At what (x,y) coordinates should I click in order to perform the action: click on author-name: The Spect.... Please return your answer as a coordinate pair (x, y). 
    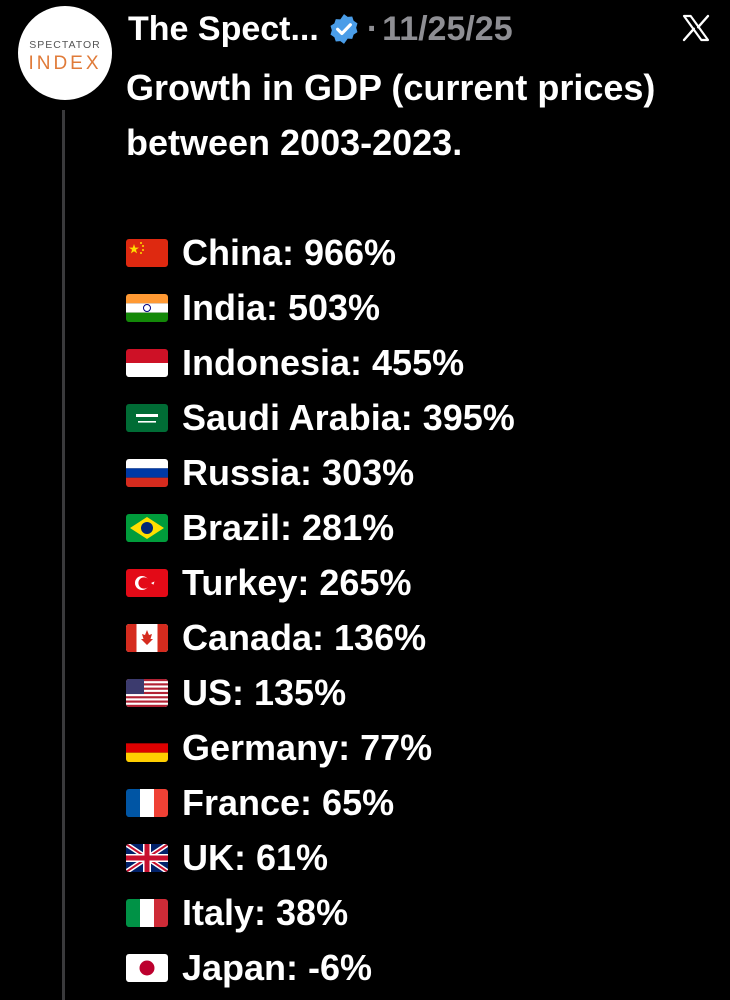
    Looking at the image, I should click on (223, 28).